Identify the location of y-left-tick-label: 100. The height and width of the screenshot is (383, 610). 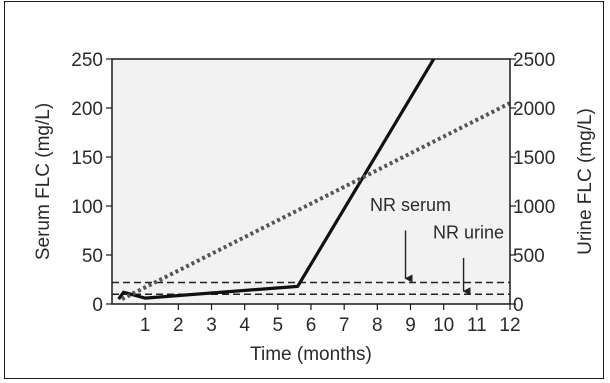
(87, 207).